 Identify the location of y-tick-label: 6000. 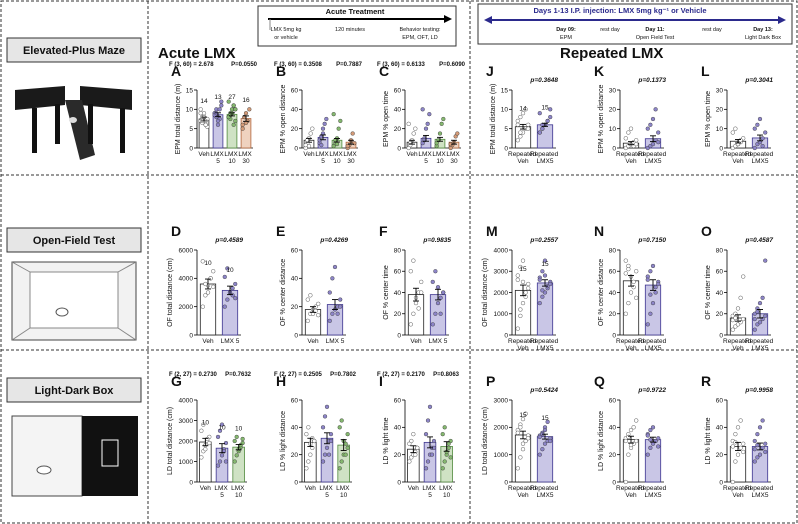
(186, 250).